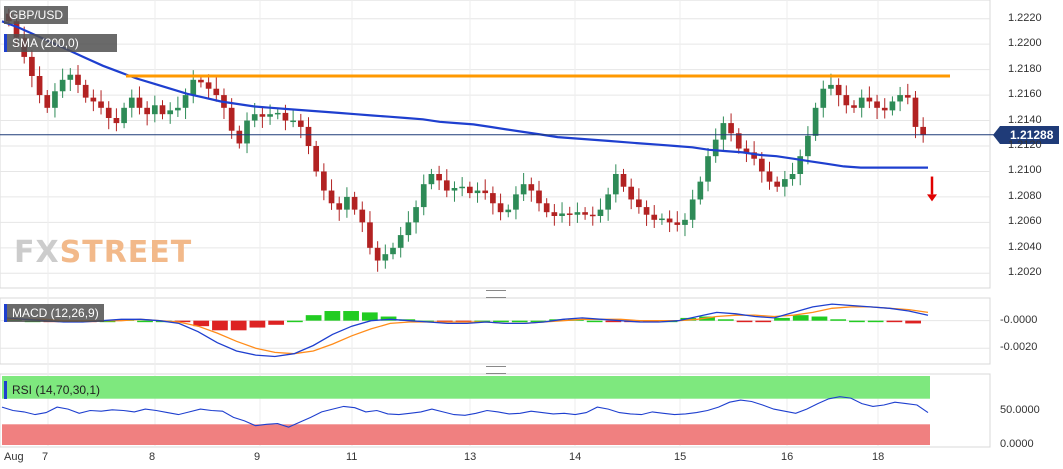 Image resolution: width=1063 pixels, height=469 pixels. I want to click on down-arrow-head, so click(932, 198).